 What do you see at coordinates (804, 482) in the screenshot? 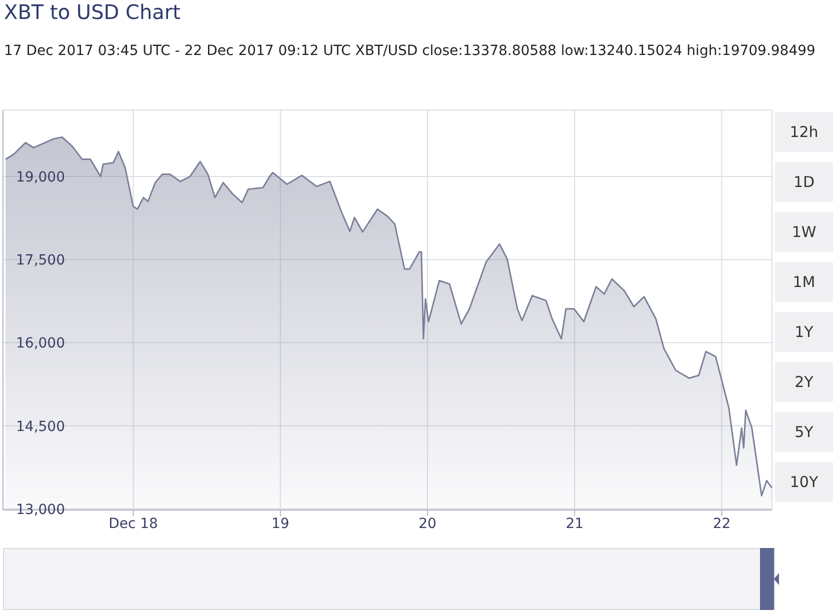
I see `text: 10Y` at bounding box center [804, 482].